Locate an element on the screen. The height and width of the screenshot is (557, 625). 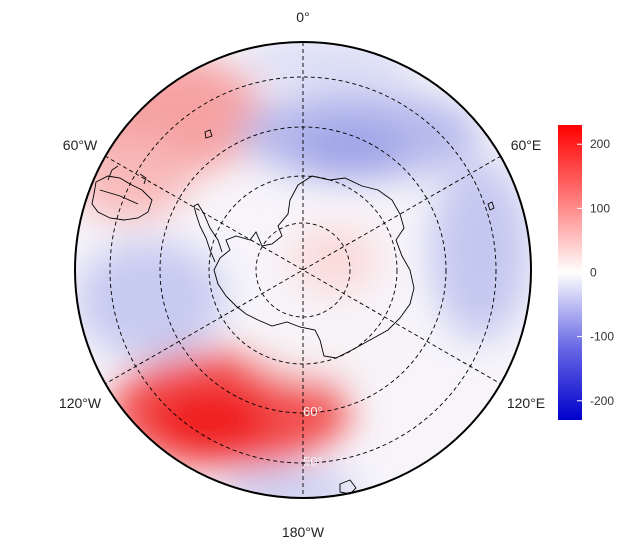
lon-label-upper-left: 60°W is located at coordinates (80, 145).